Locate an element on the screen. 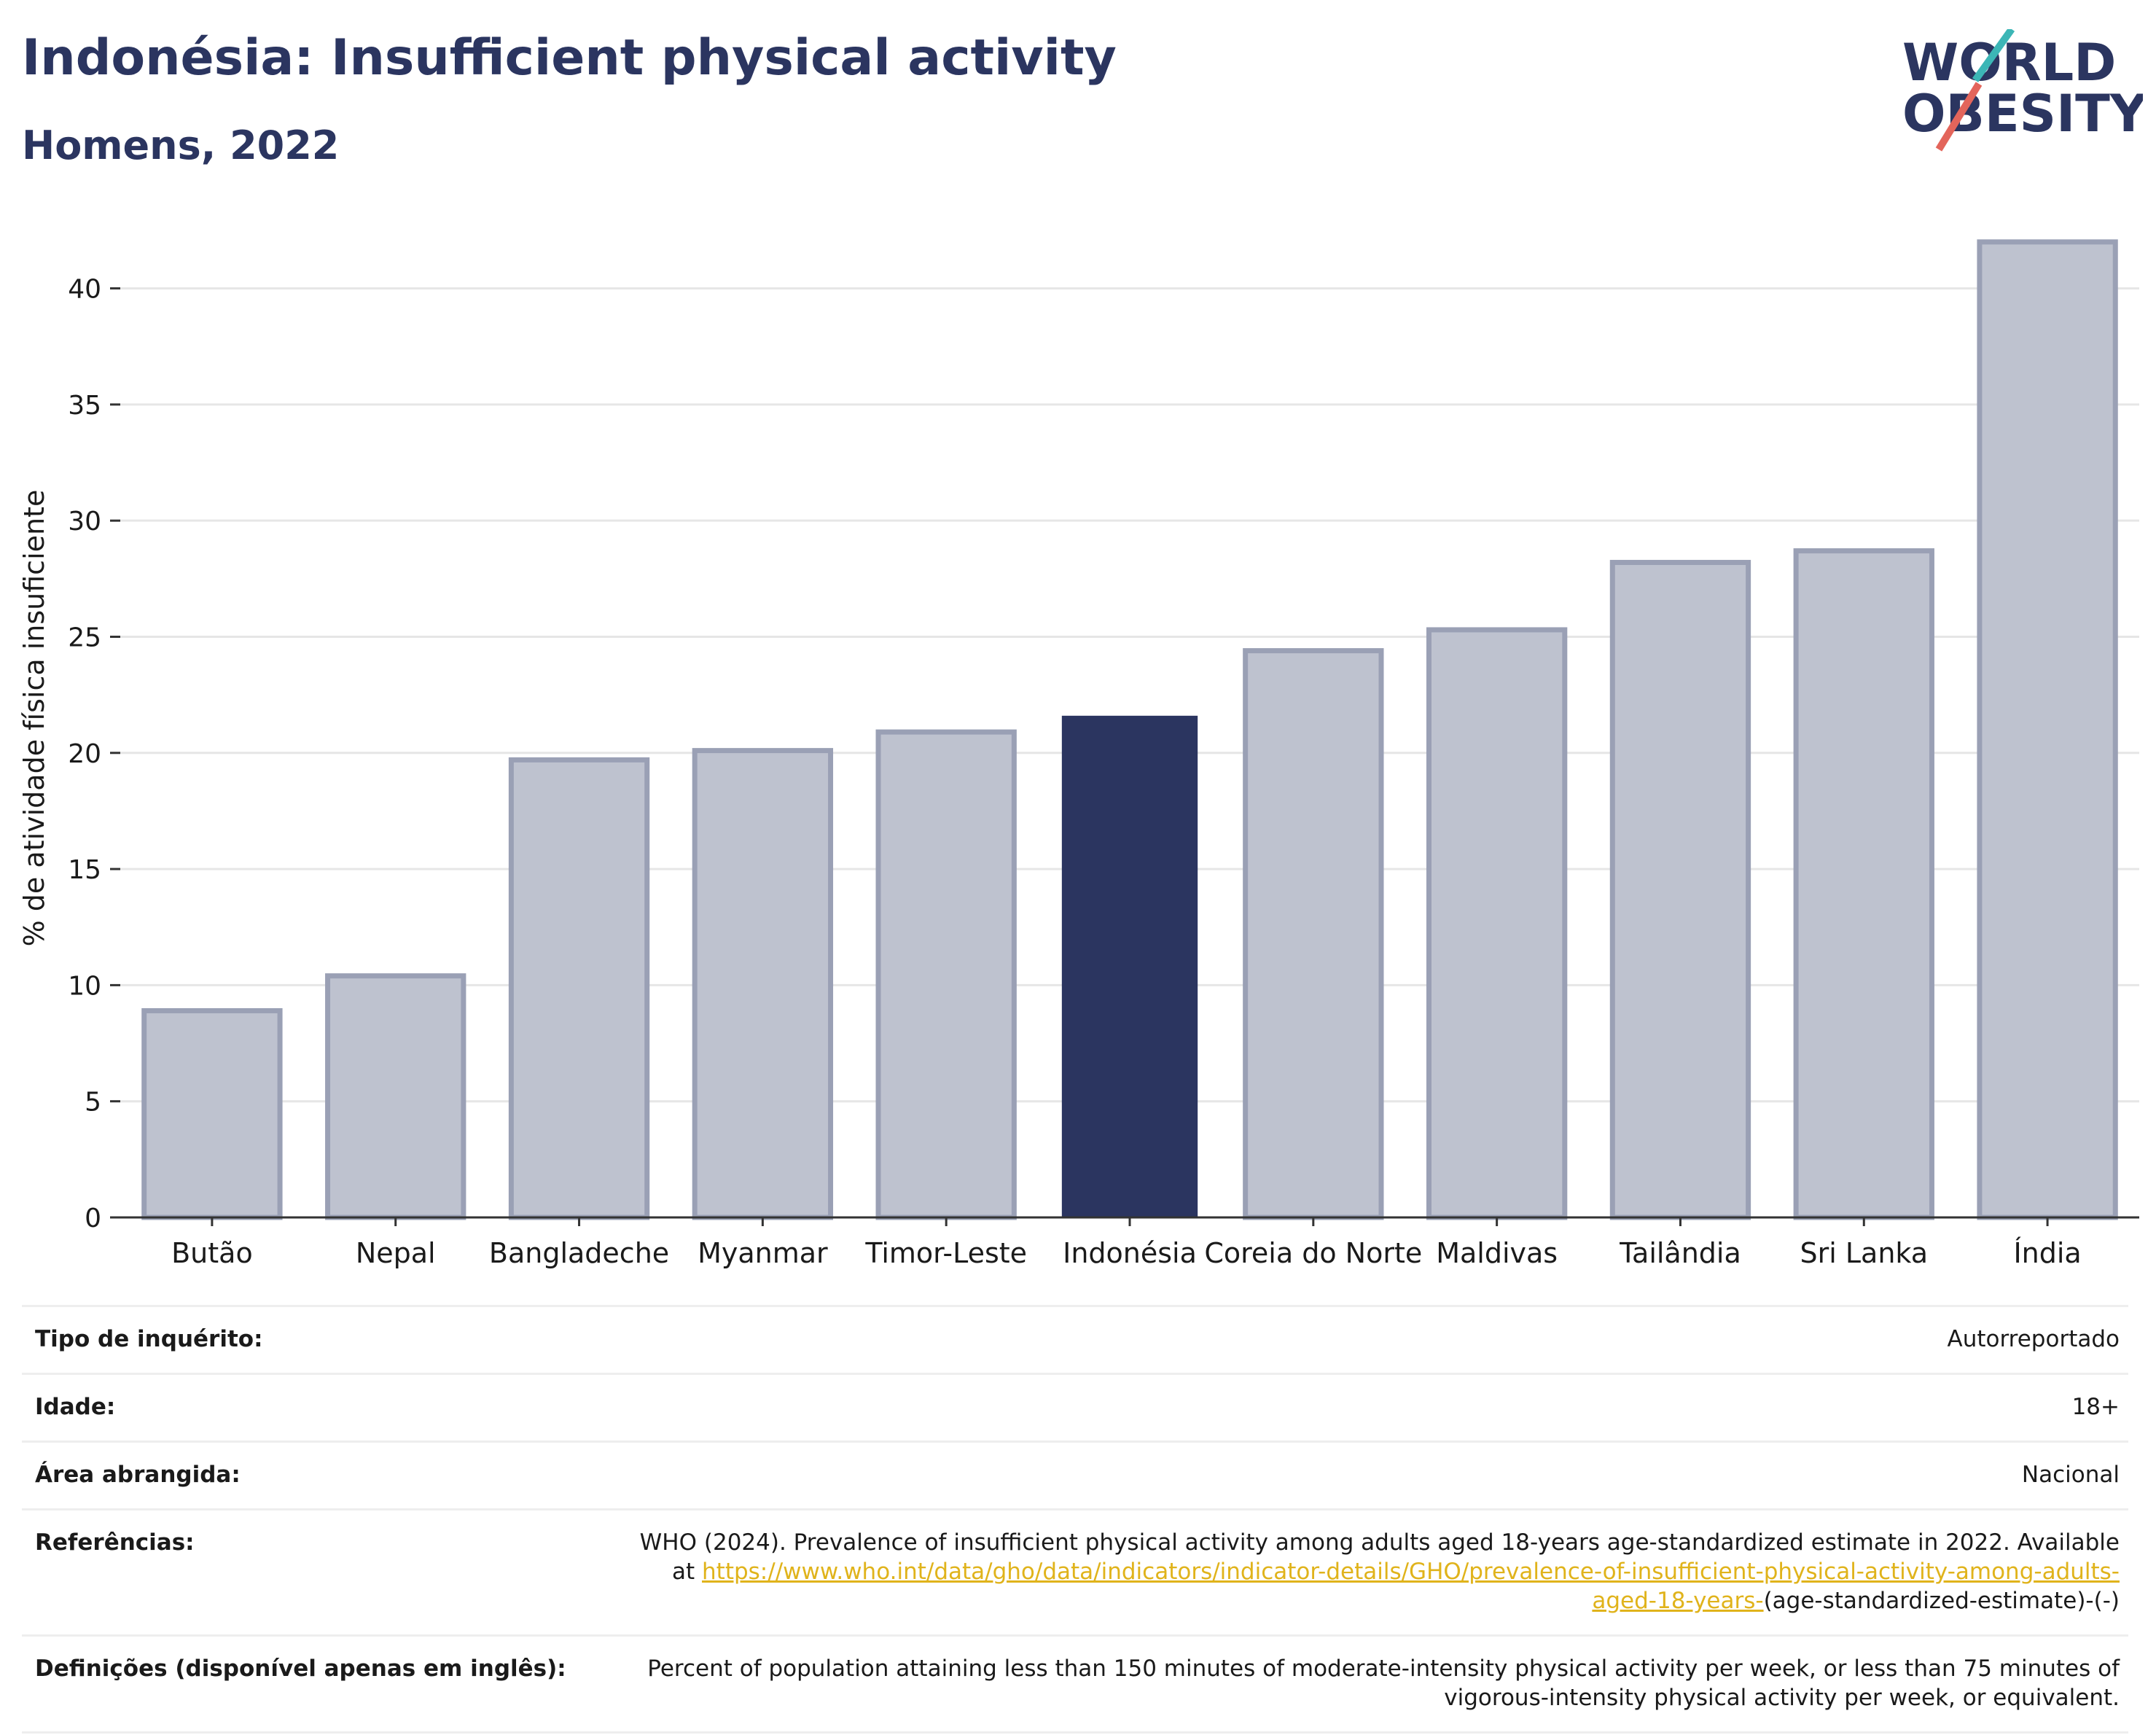 This screenshot has width=2156, height=1735. y-tick-label: 0 is located at coordinates (93, 1218).